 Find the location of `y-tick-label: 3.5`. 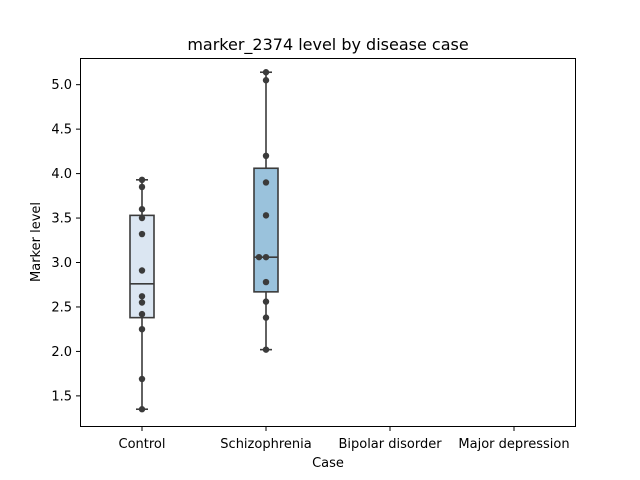

y-tick-label: 3.5 is located at coordinates (61, 219).